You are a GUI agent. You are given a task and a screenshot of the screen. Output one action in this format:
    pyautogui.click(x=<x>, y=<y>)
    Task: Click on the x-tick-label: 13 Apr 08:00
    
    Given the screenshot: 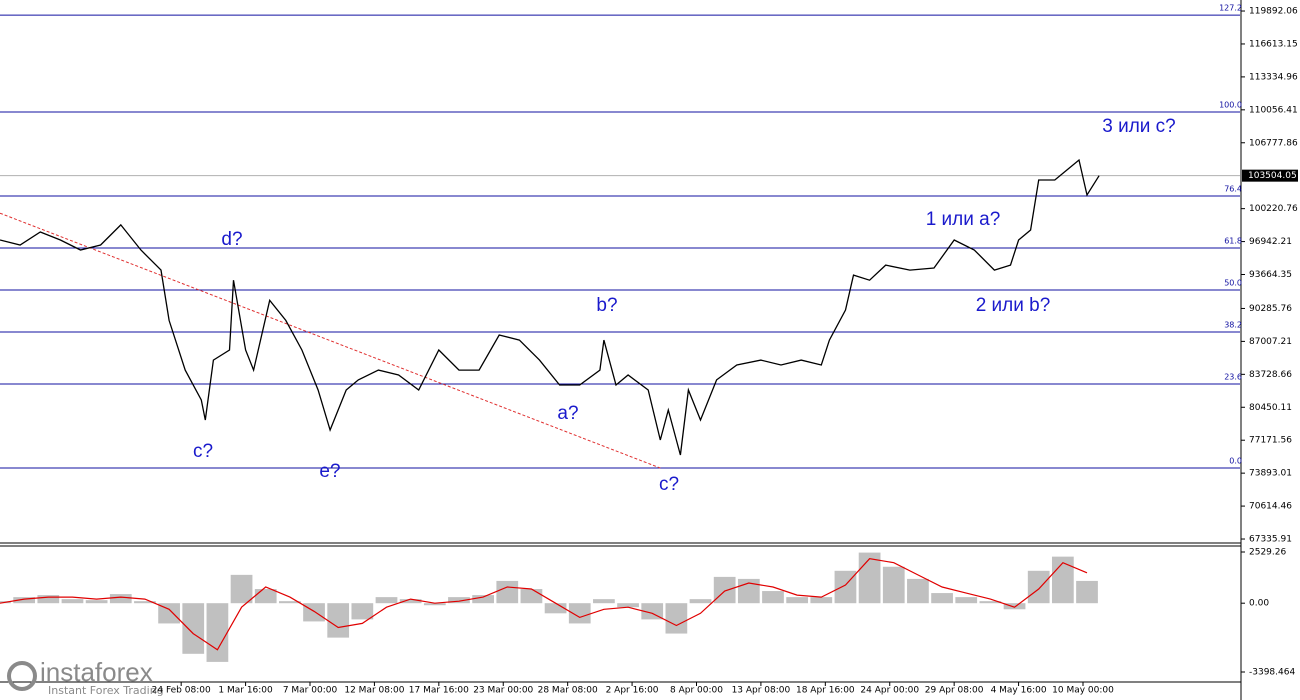 What is the action you would take?
    pyautogui.click(x=761, y=691)
    